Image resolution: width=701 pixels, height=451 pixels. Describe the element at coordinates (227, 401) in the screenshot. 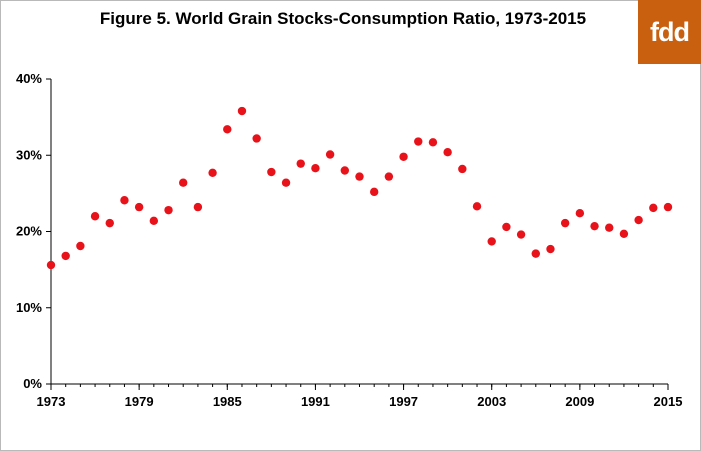

I see `x-tick-label: 1985` at that location.